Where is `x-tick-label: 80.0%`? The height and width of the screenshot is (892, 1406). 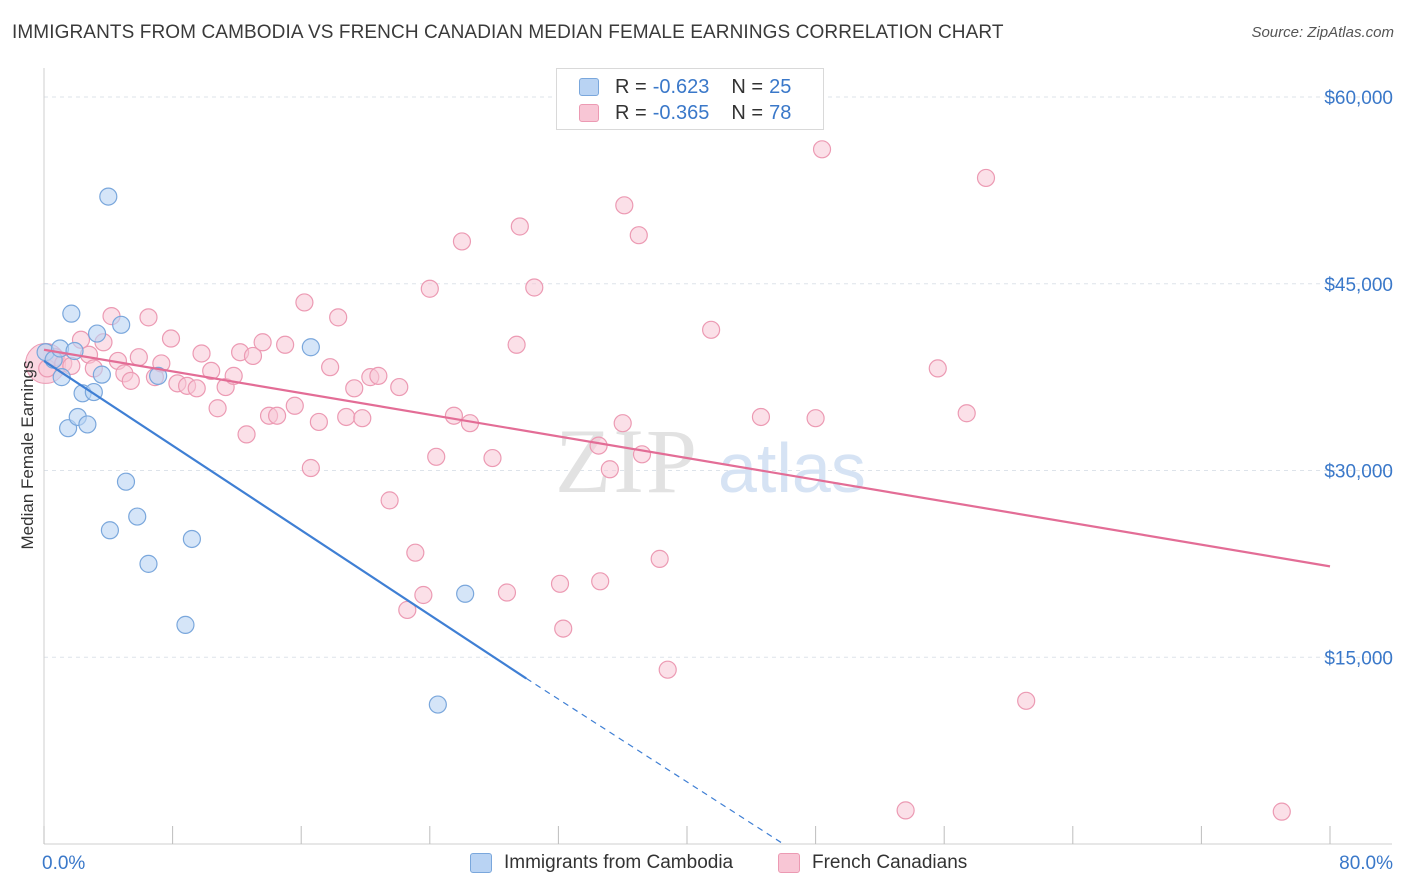
x-tick-label: 80.0% is located at coordinates (1366, 863).